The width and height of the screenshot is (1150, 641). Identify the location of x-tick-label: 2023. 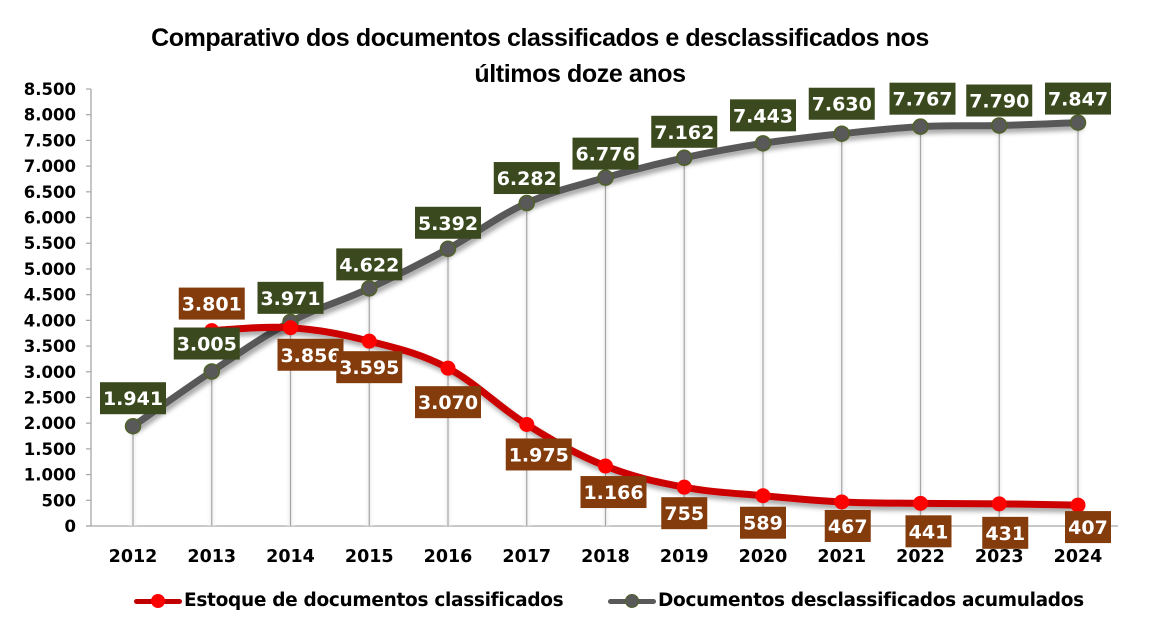
(999, 557).